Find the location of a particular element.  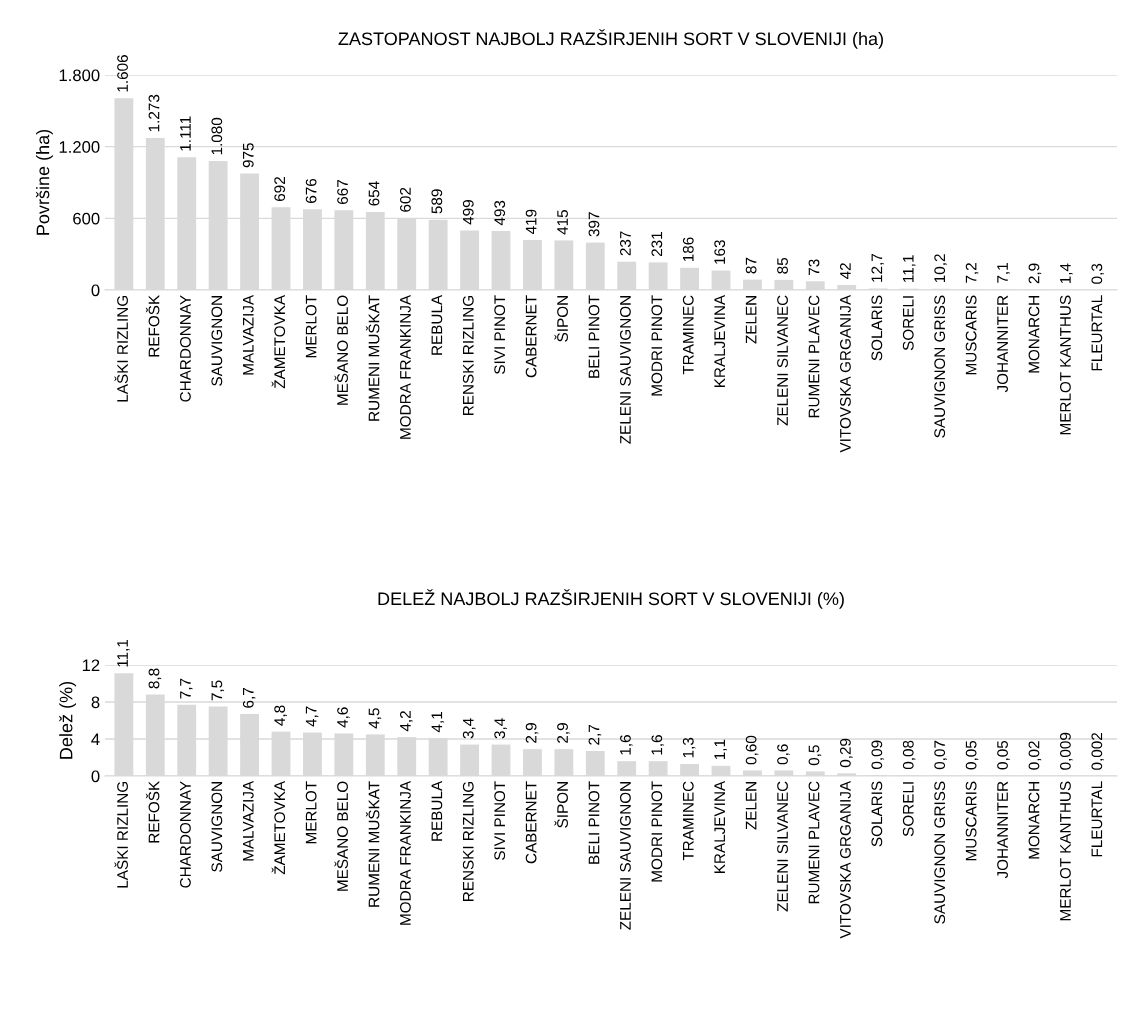

data-label: 1.111 is located at coordinates (185, 133).